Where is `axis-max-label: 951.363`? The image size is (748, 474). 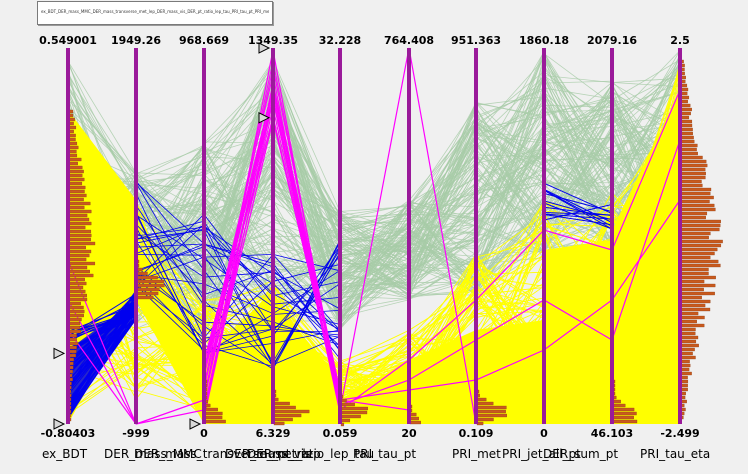
axis-max-label: 951.363 is located at coordinates (476, 40).